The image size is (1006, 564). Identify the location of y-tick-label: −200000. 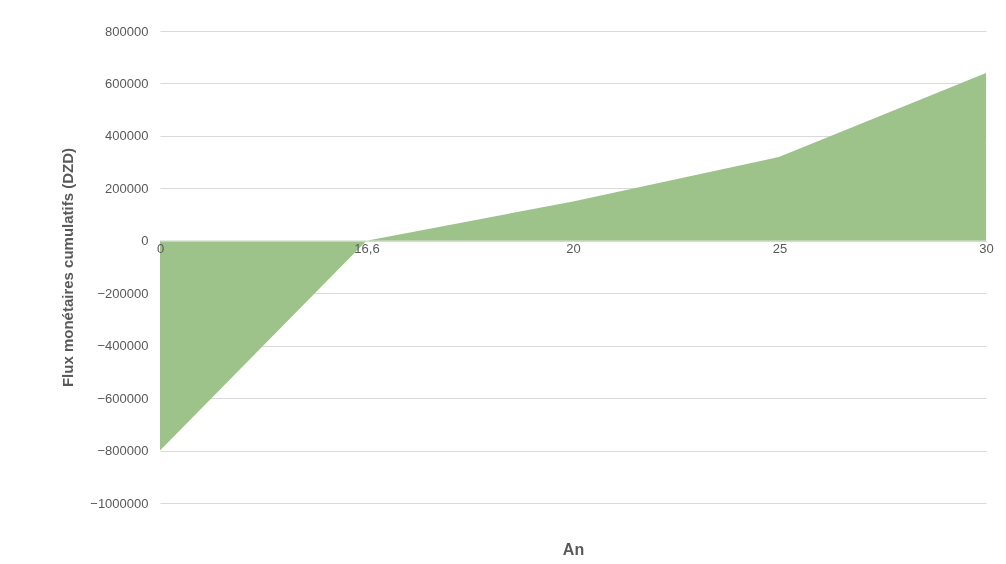
(123, 293).